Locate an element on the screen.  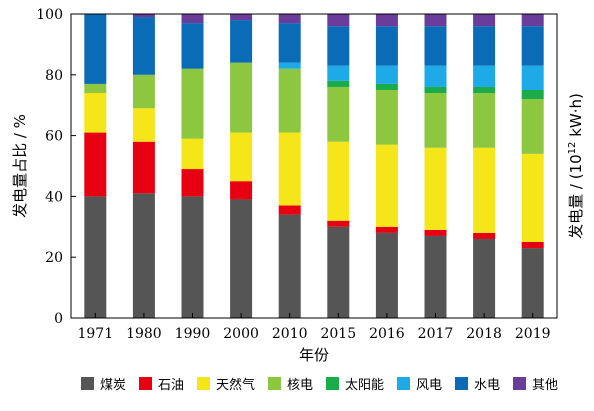
x-tick-label: 2010 is located at coordinates (290, 334).